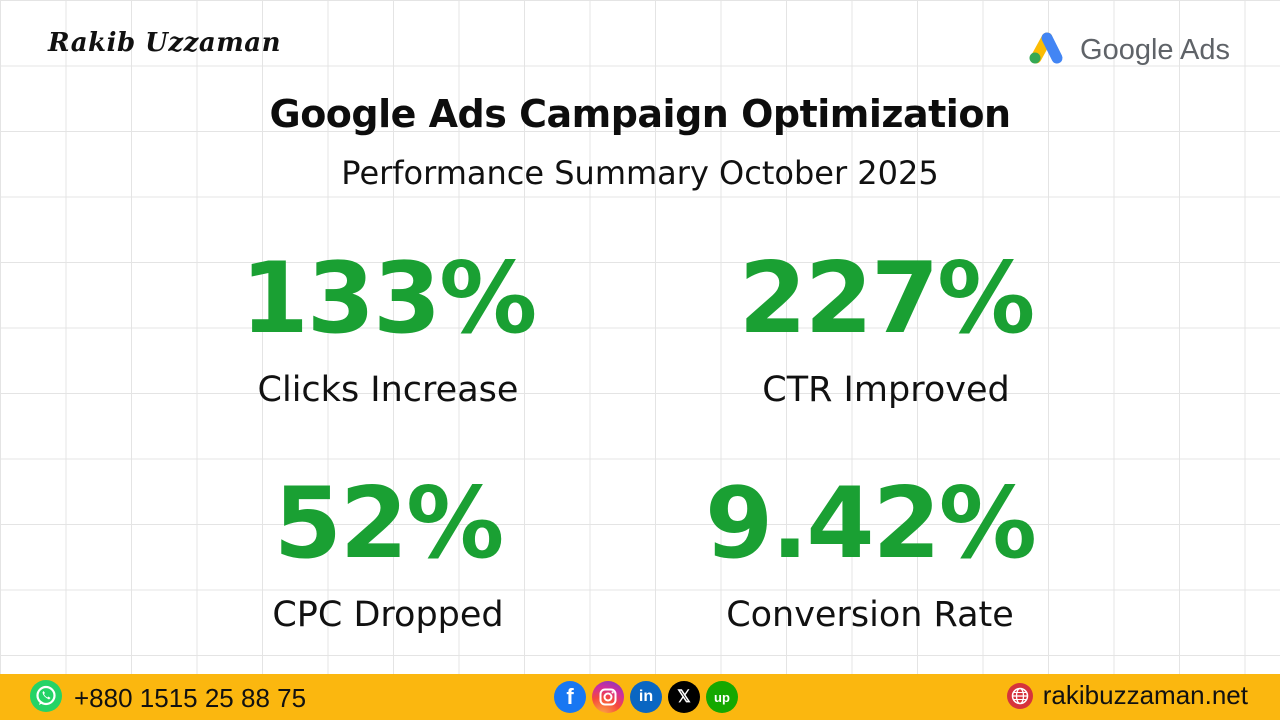 Image resolution: width=1280 pixels, height=720 pixels. Describe the element at coordinates (46, 698) in the screenshot. I see `whatsapp-icon` at that location.